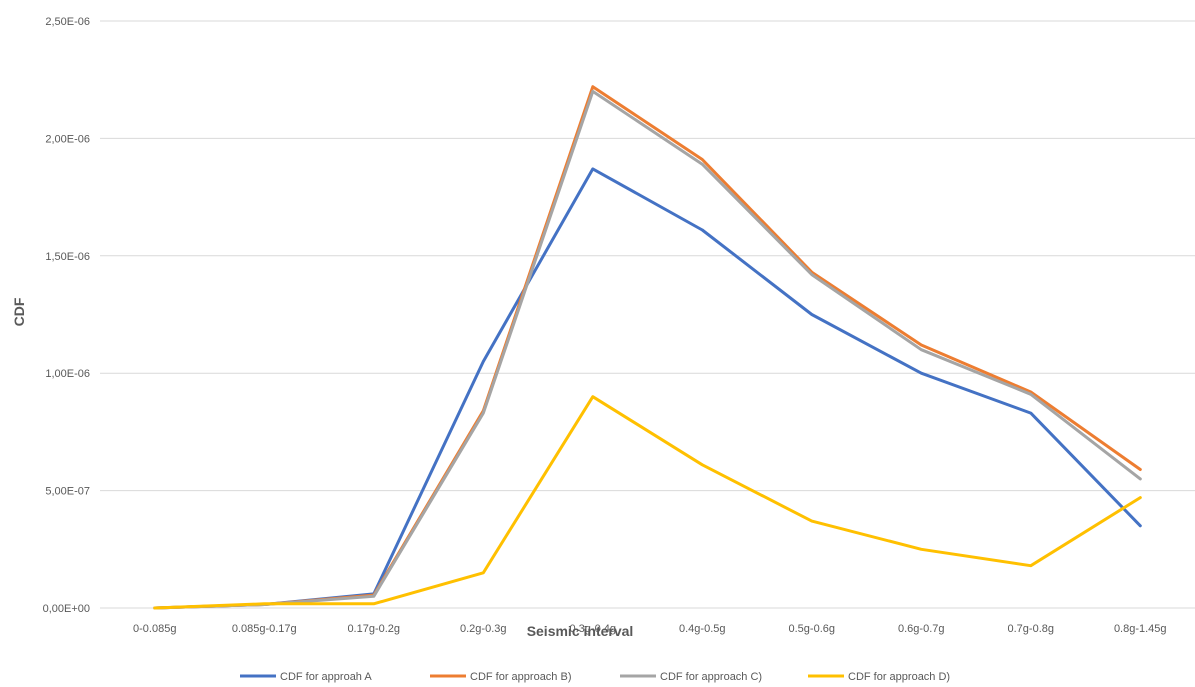 This screenshot has width=1195, height=687. What do you see at coordinates (1140, 629) in the screenshot?
I see `x-tick-label: 0.8g-1.45g` at bounding box center [1140, 629].